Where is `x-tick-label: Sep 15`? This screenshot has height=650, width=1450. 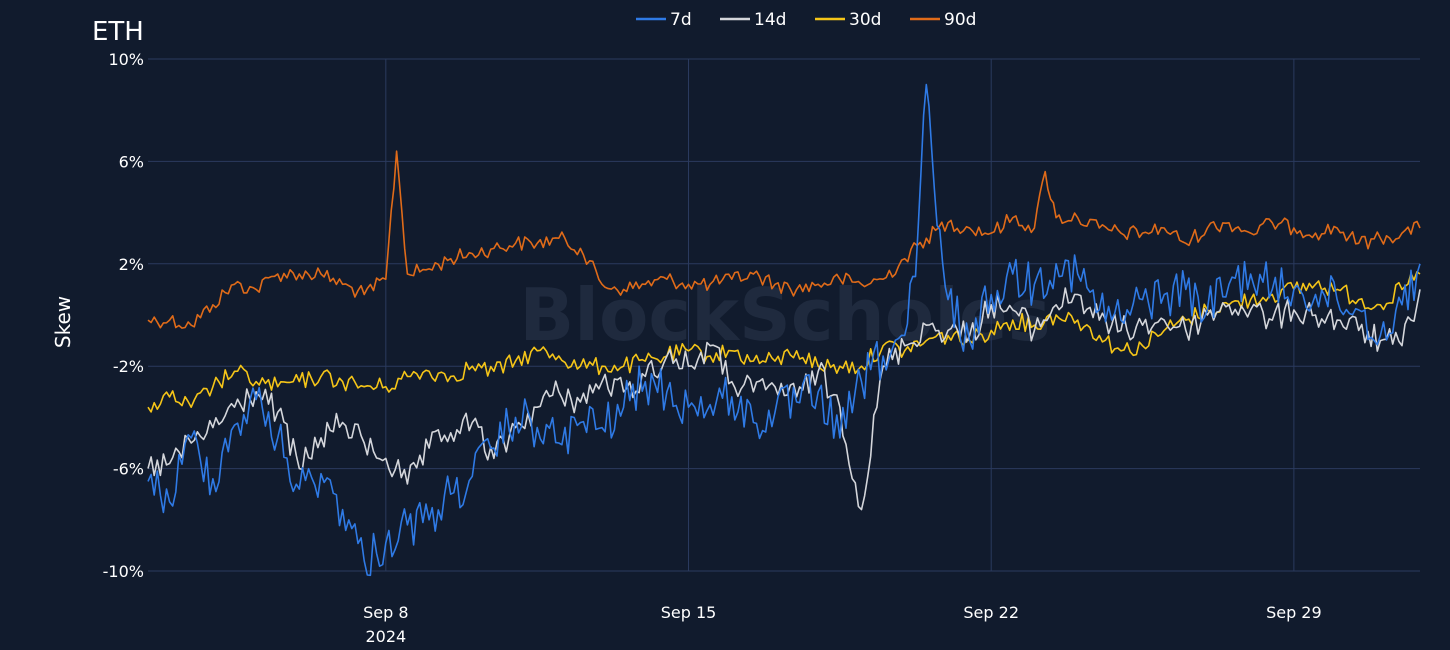 x-tick-label: Sep 15 is located at coordinates (689, 612).